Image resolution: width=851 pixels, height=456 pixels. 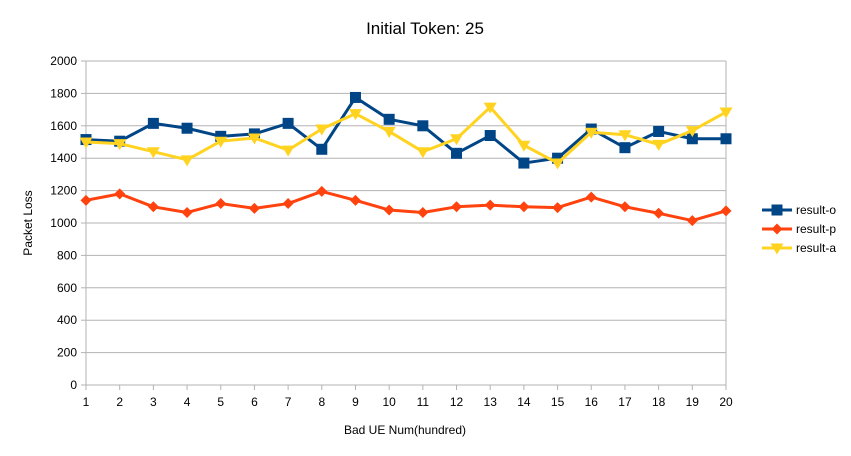 I want to click on x-tick-label: 8, so click(x=321, y=402).